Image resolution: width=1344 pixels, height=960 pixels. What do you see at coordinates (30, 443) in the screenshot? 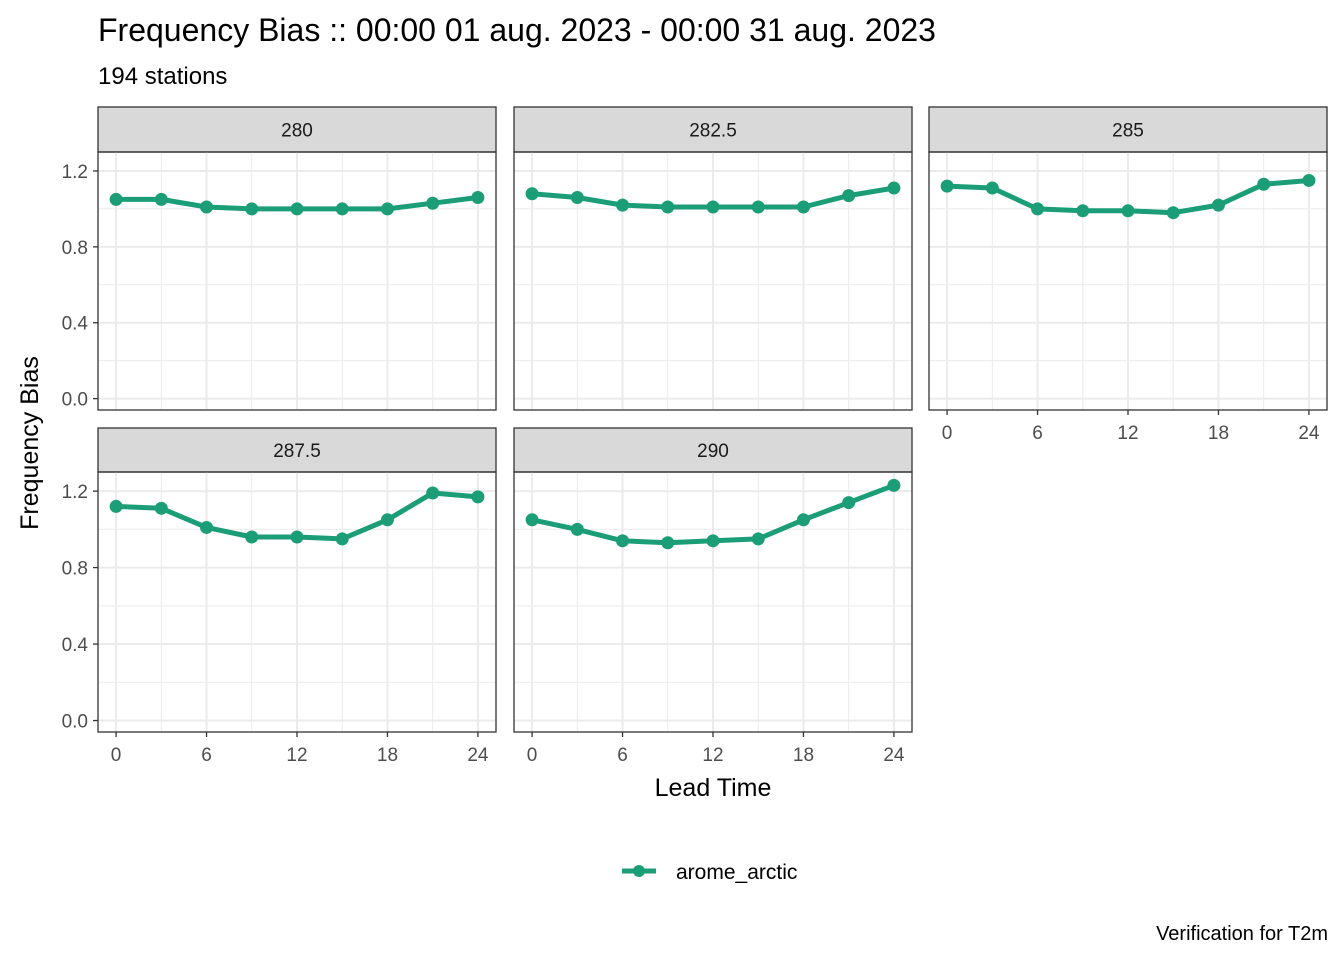
I see `y-axis-title: Frequency Bias` at bounding box center [30, 443].